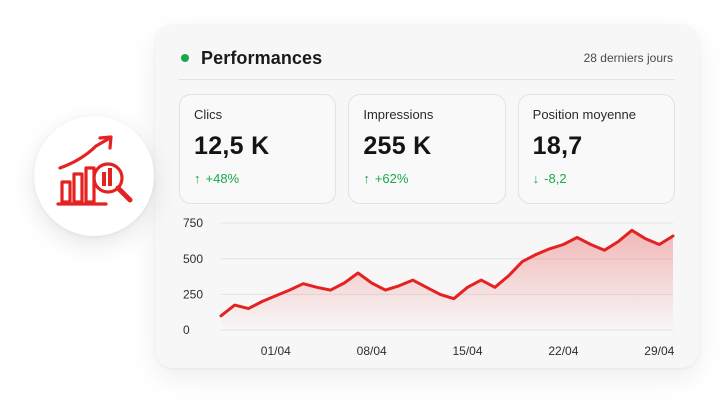 Image resolution: width=728 pixels, height=407 pixels. I want to click on metric-change: ↓ -8,2, so click(596, 178).